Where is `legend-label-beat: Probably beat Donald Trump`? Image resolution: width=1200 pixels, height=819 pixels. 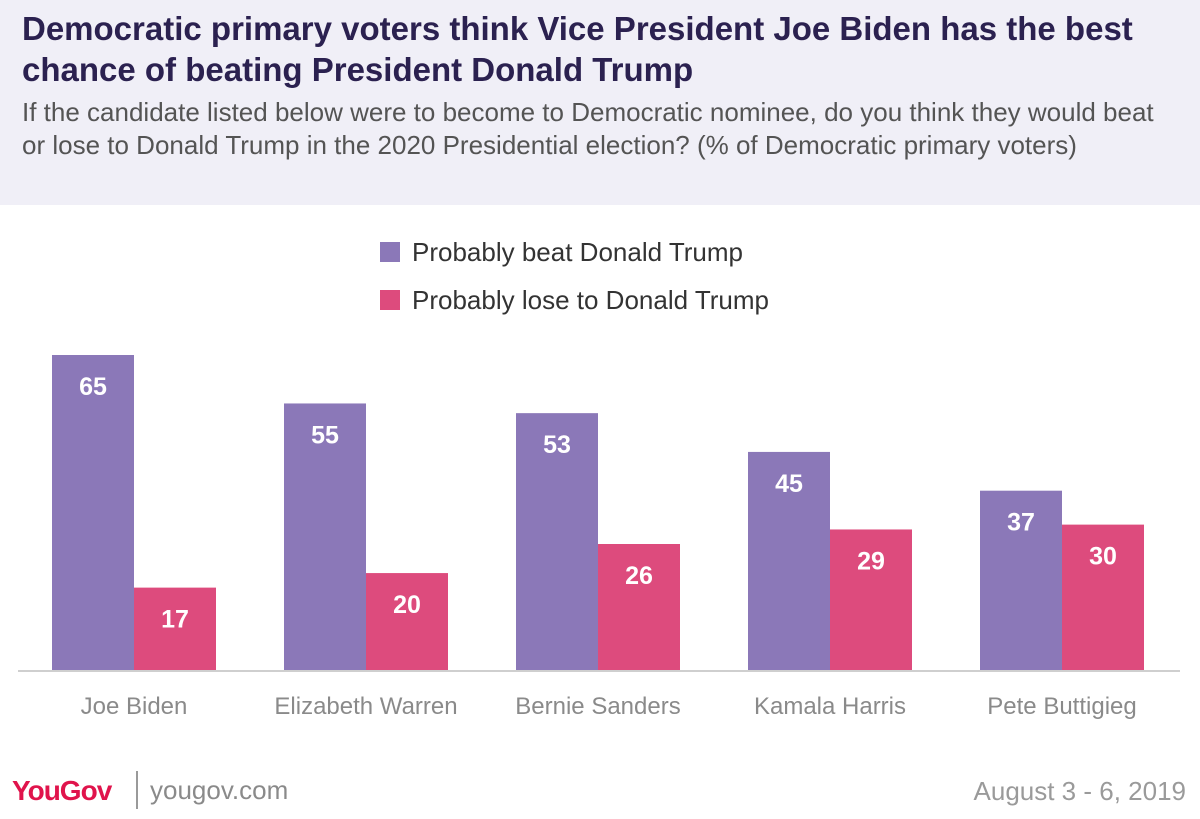
legend-label-beat: Probably beat Donald Trump is located at coordinates (577, 251).